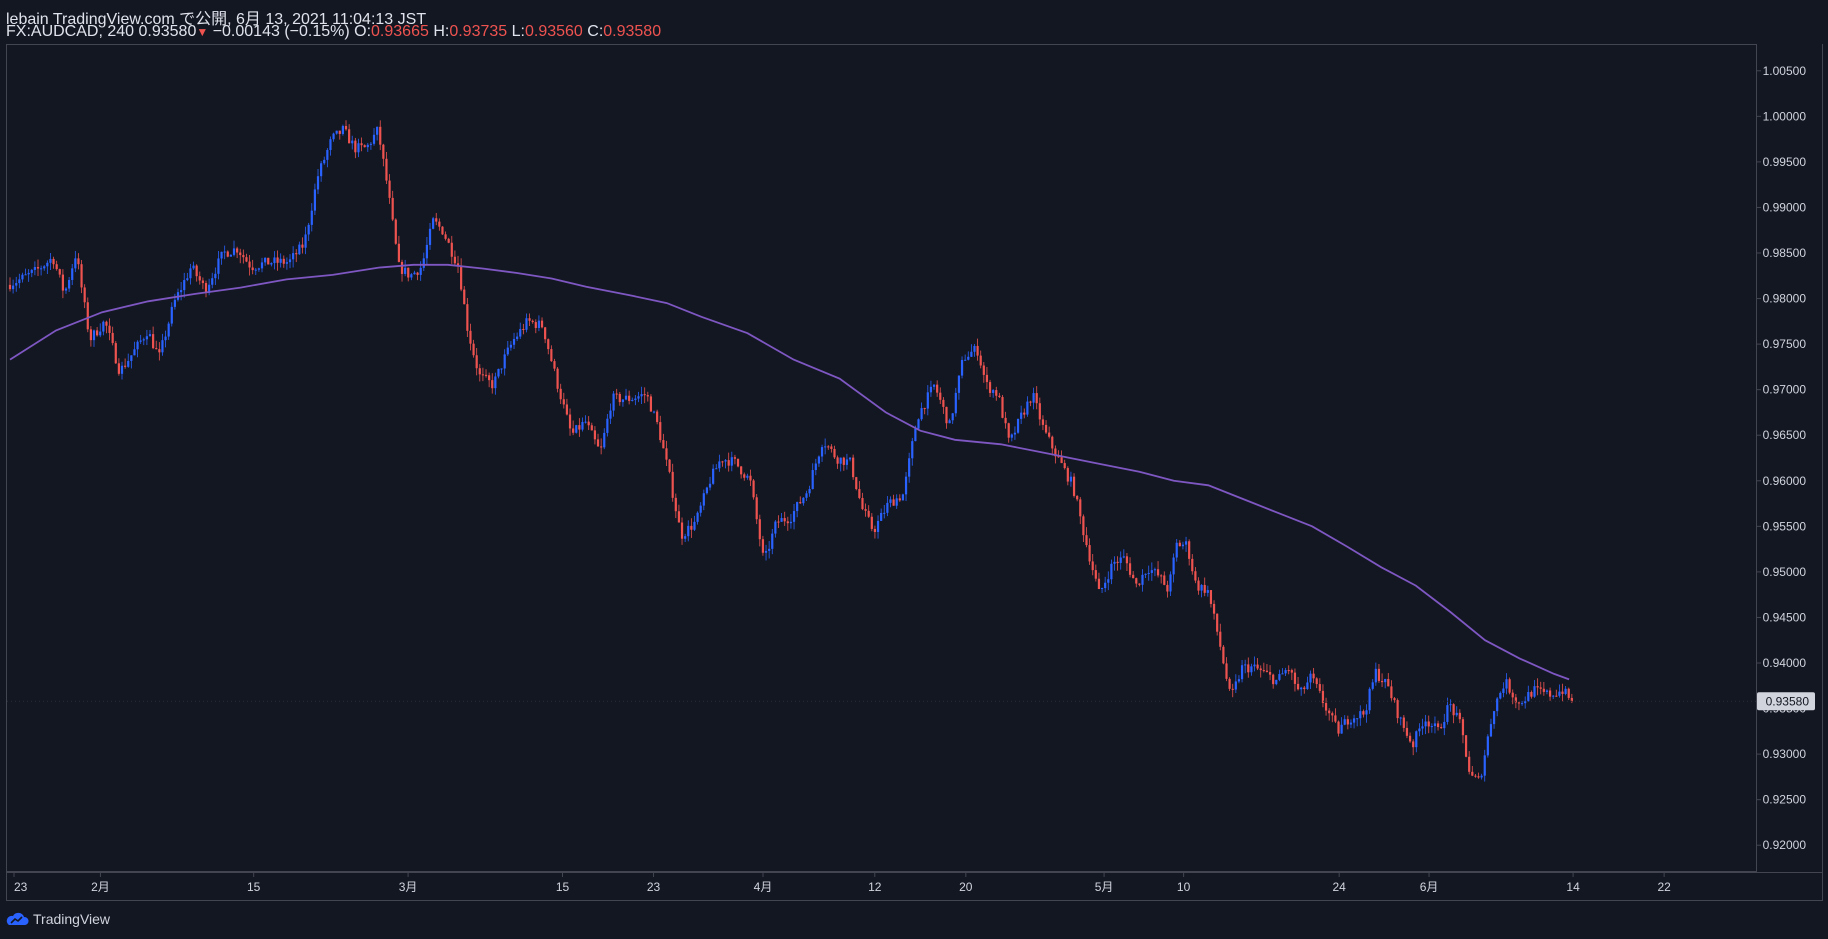 Image resolution: width=1828 pixels, height=939 pixels. Describe the element at coordinates (1756, 458) in the screenshot. I see `price-axis-separator` at that location.